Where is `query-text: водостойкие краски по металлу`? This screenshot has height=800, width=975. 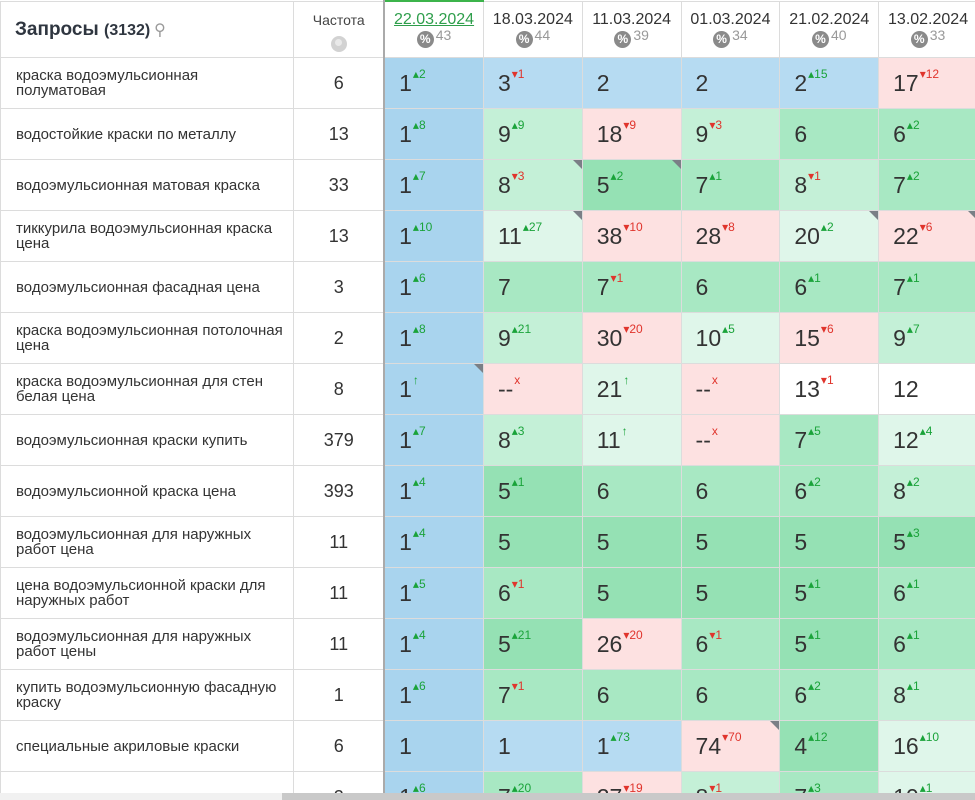
query-text: водостойкие краски по металлу is located at coordinates (126, 134).